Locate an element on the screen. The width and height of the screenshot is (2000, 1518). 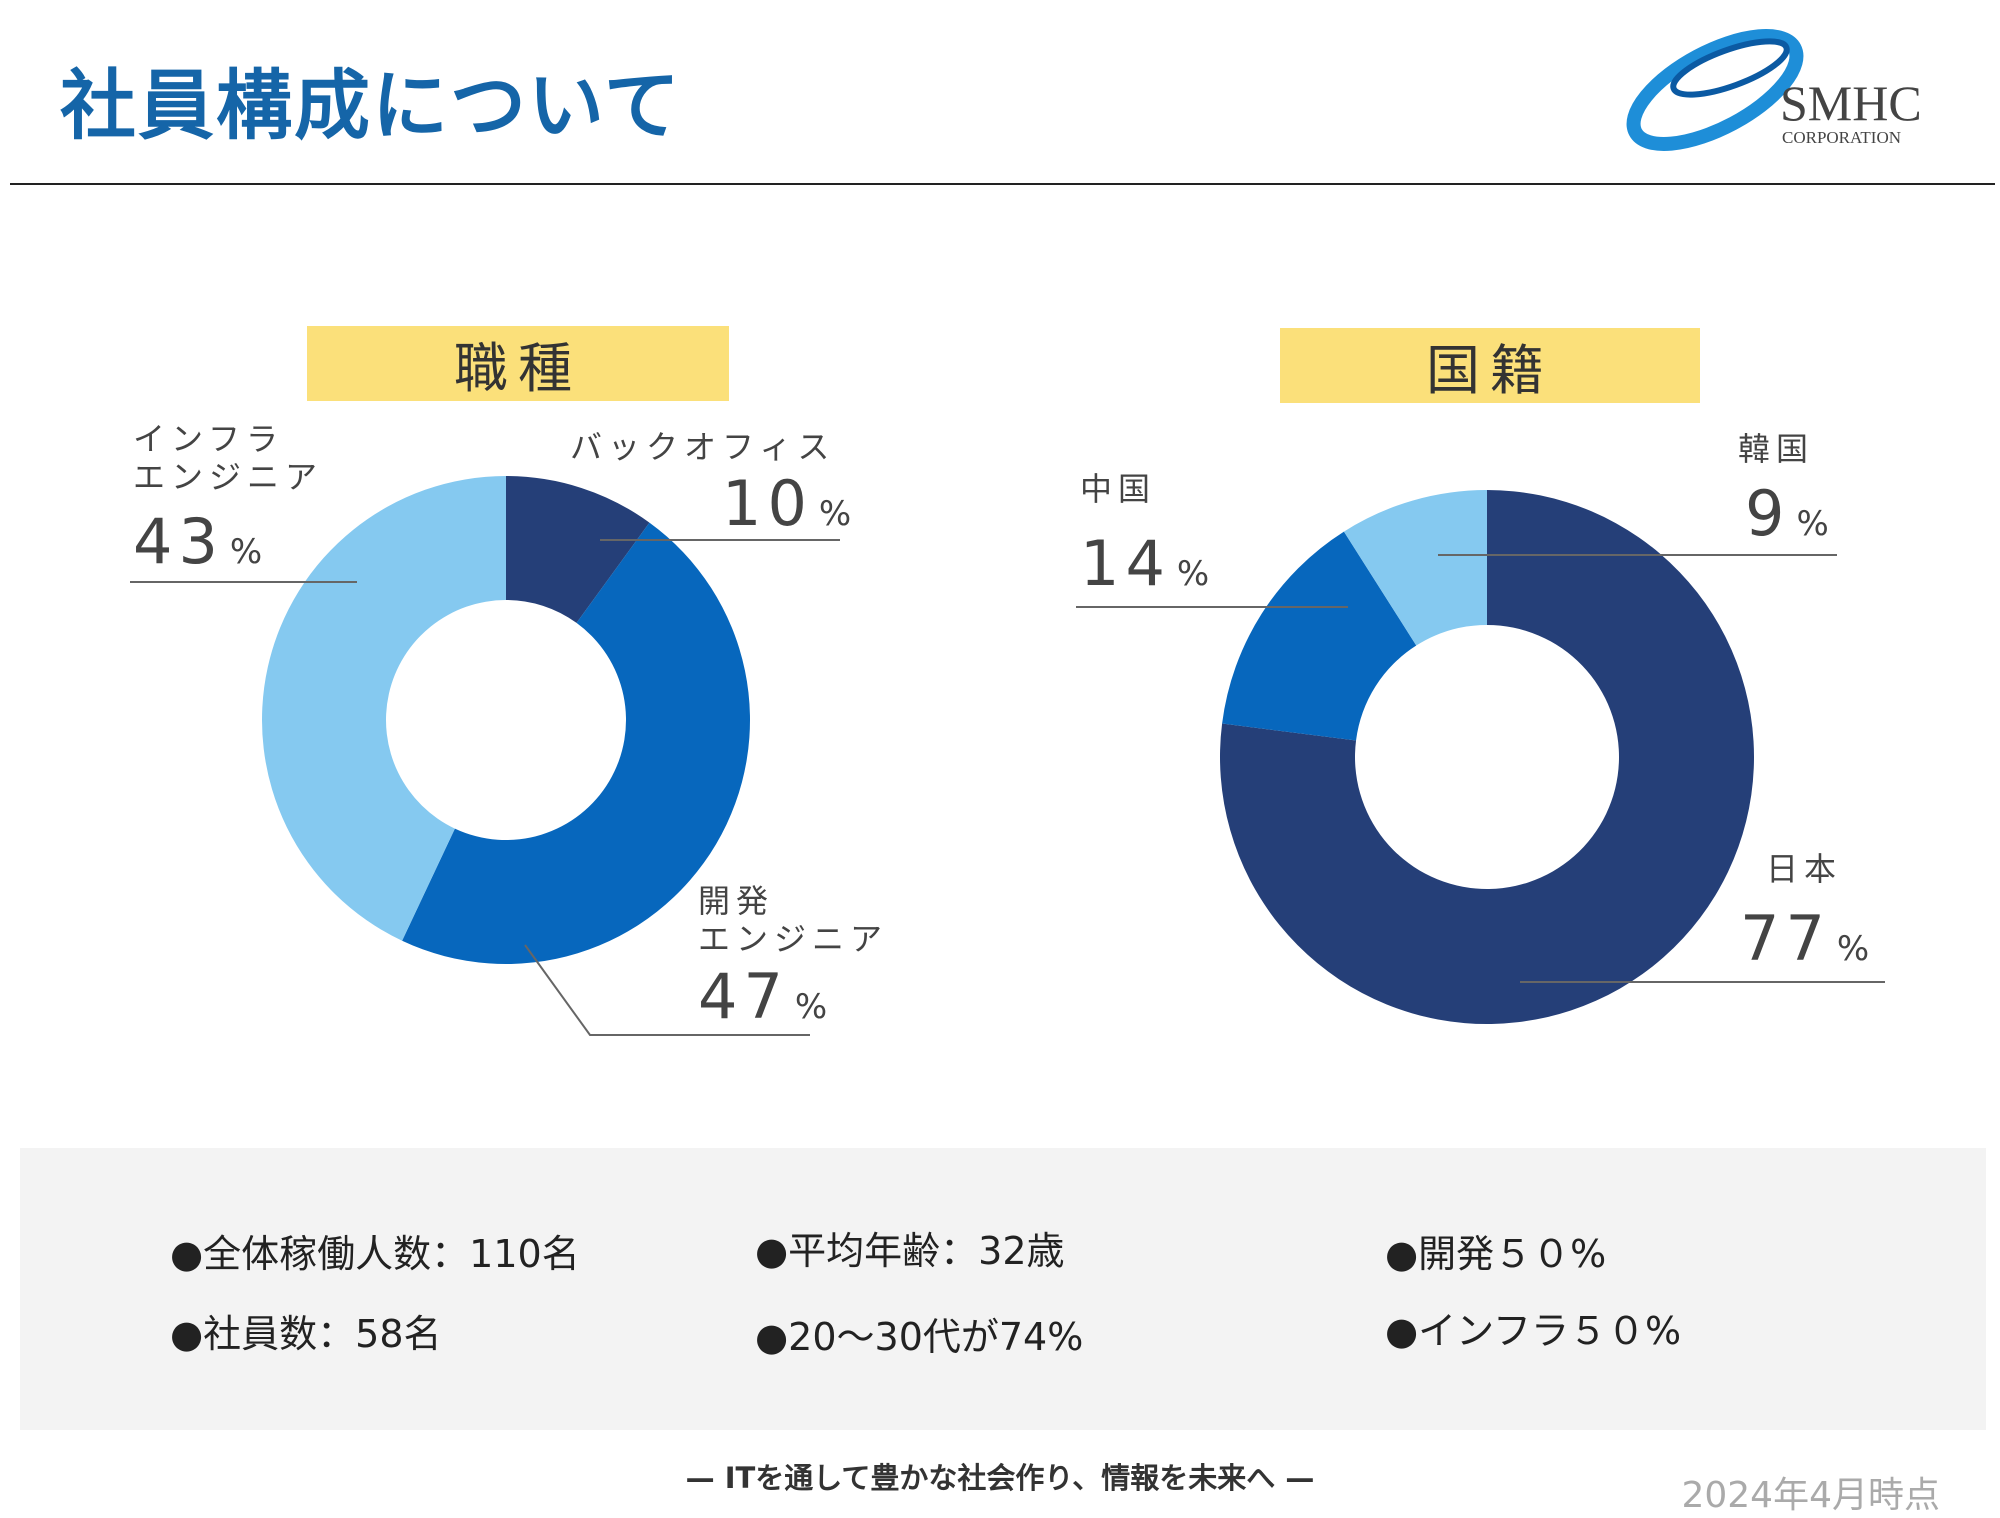
label-china: 中国 14% is located at coordinates (1147, 535).